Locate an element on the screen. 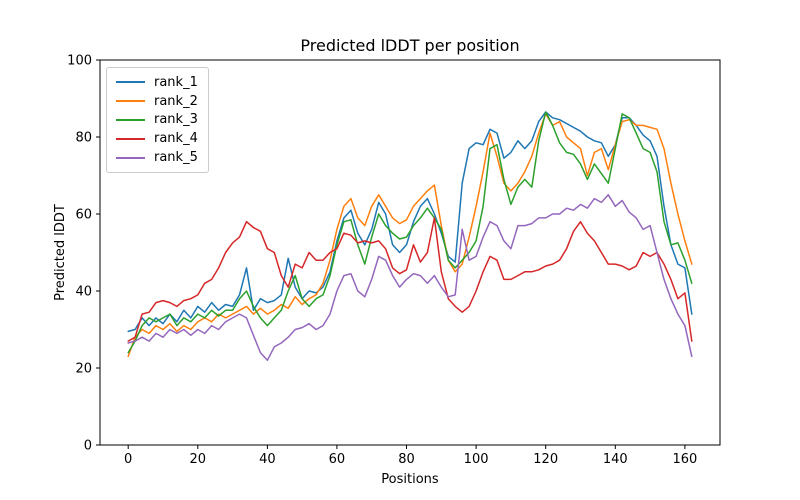  legend-item-rank-4: rank_4 is located at coordinates (157, 138).